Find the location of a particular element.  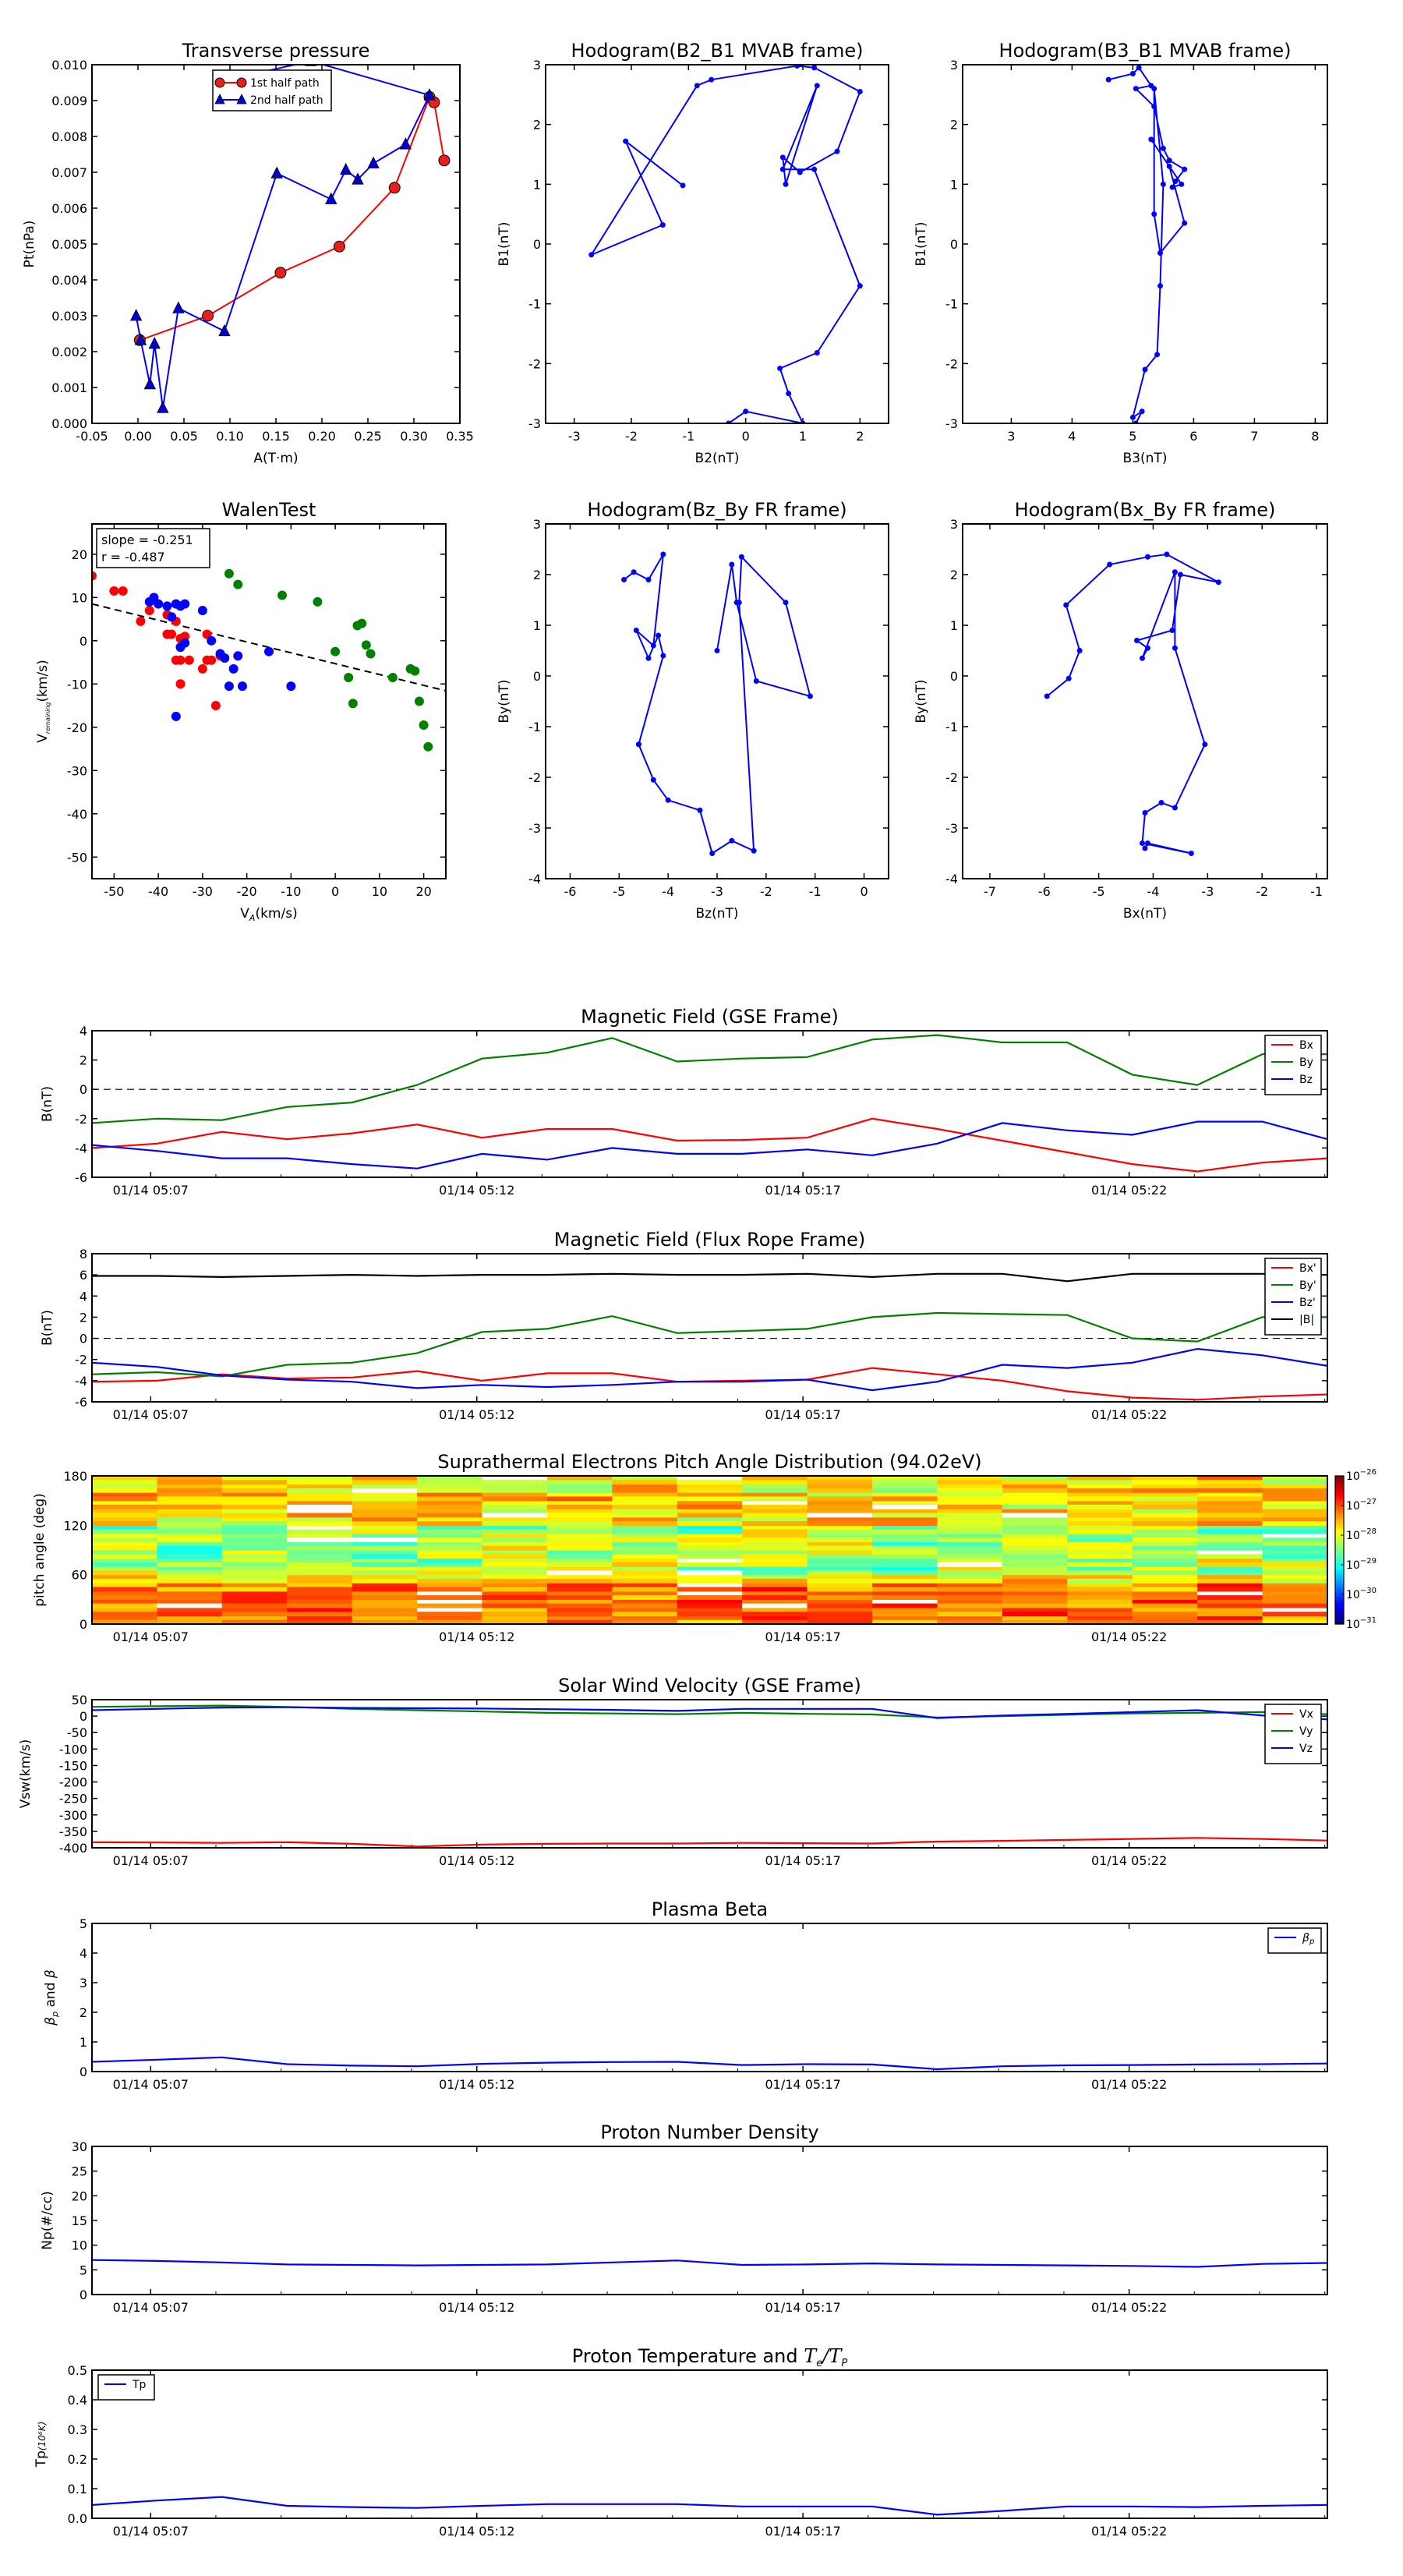

x-tick-label: -50 is located at coordinates (114, 891).